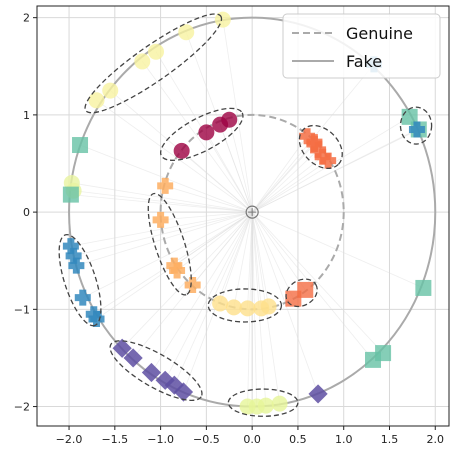 The height and width of the screenshot is (453, 457). What do you see at coordinates (22, 309) in the screenshot?
I see `y-tick-label: −1` at bounding box center [22, 309].